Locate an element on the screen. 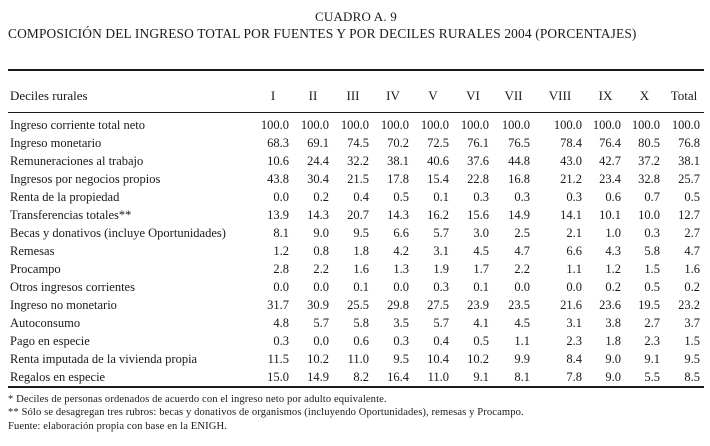 The height and width of the screenshot is (446, 710). row-label: Autoconsumo is located at coordinates (45, 323).